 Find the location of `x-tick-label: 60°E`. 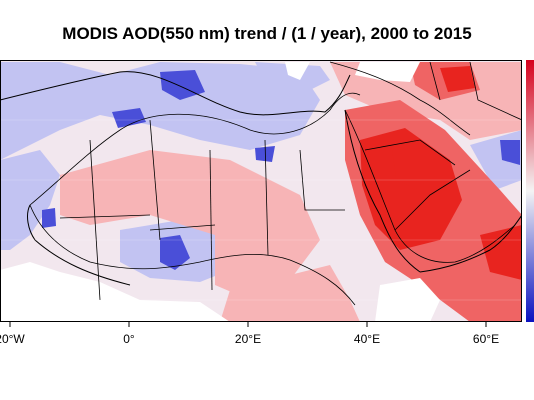

x-tick-label: 60°E is located at coordinates (486, 339).